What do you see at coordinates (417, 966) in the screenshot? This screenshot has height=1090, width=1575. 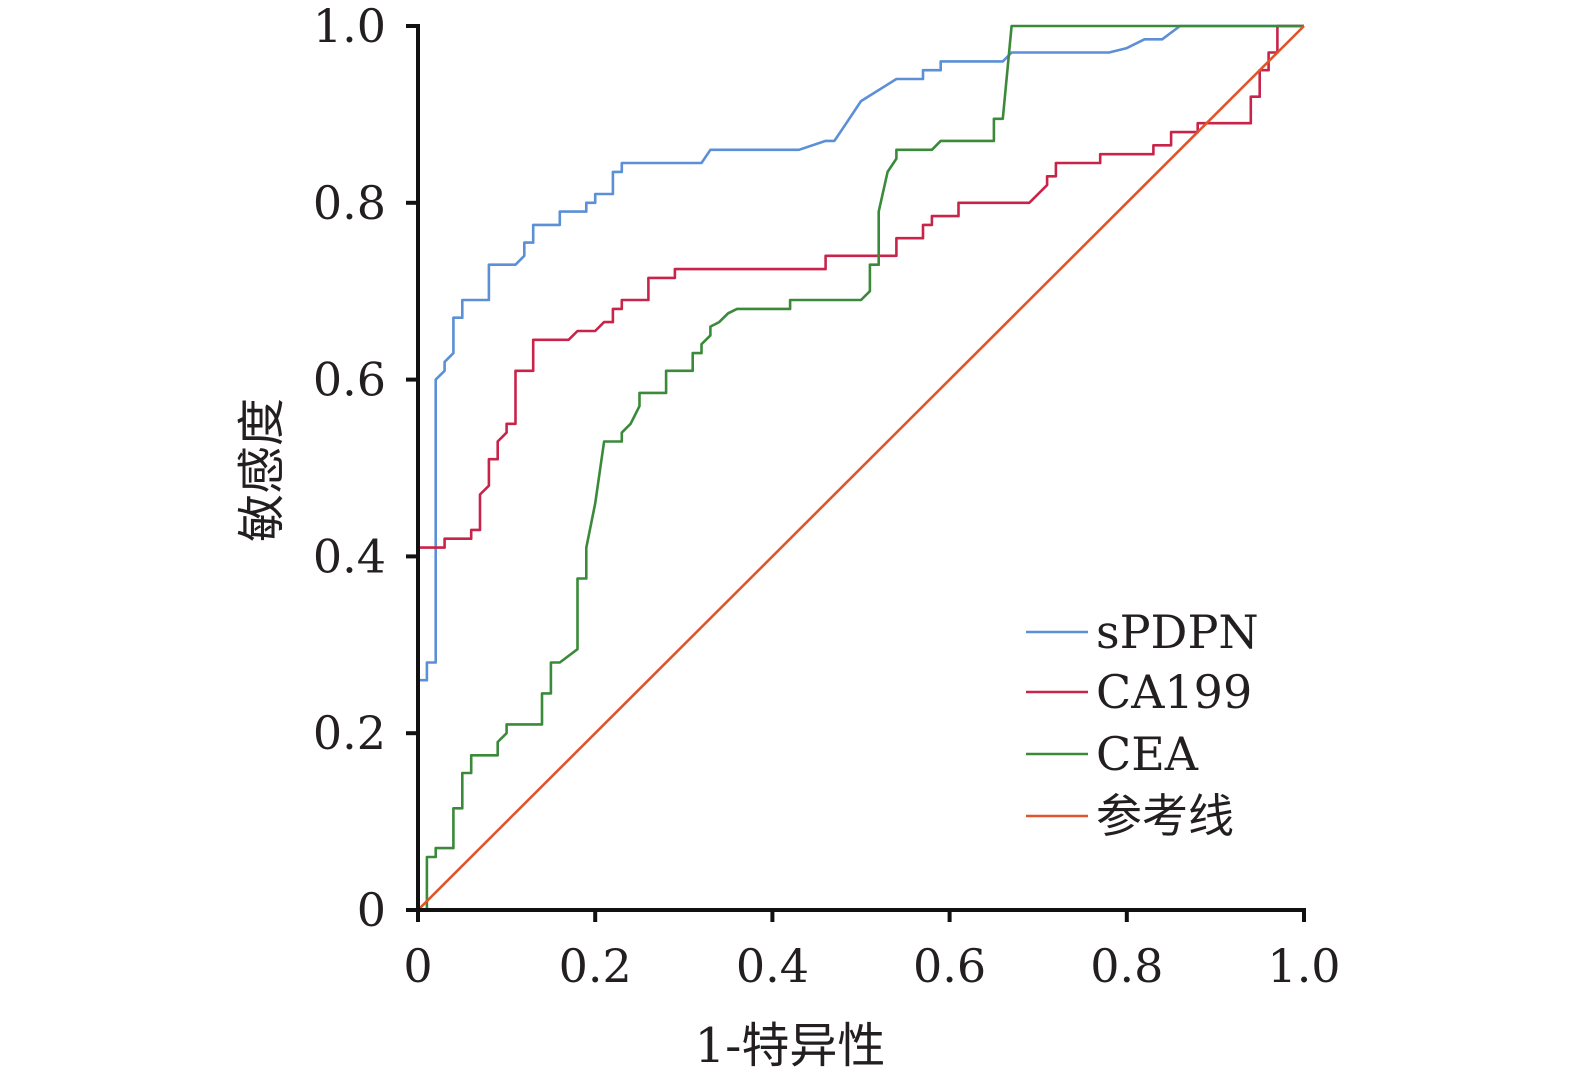 I see `x-tick-label: 0` at bounding box center [417, 966].